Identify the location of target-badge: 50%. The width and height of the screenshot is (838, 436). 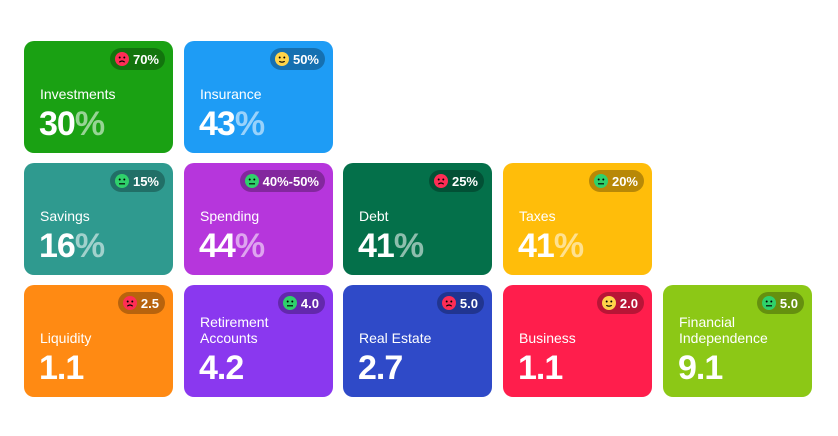
(297, 59).